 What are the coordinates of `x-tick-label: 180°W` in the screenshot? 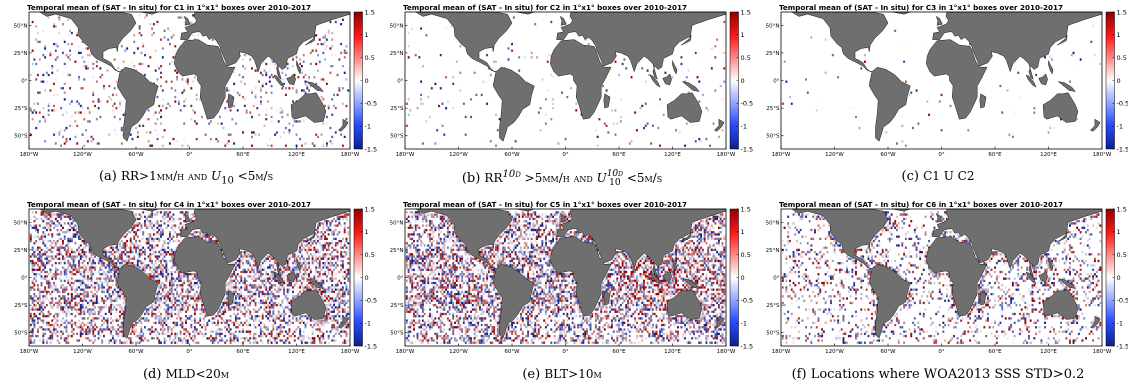 It's located at (781, 155).